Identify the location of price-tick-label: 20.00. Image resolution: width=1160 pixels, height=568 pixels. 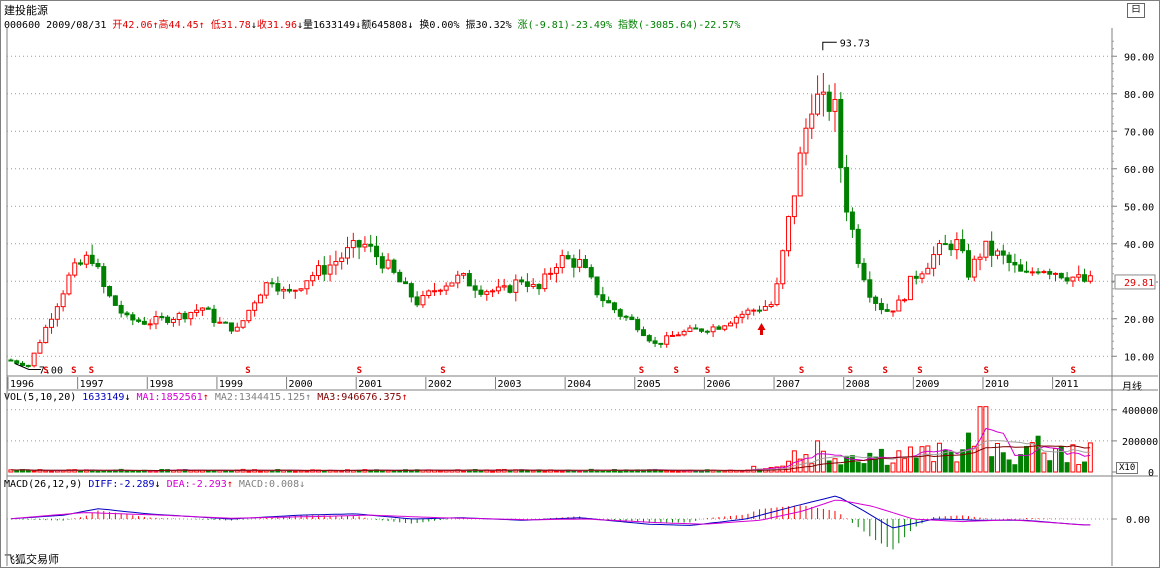
(1139, 320).